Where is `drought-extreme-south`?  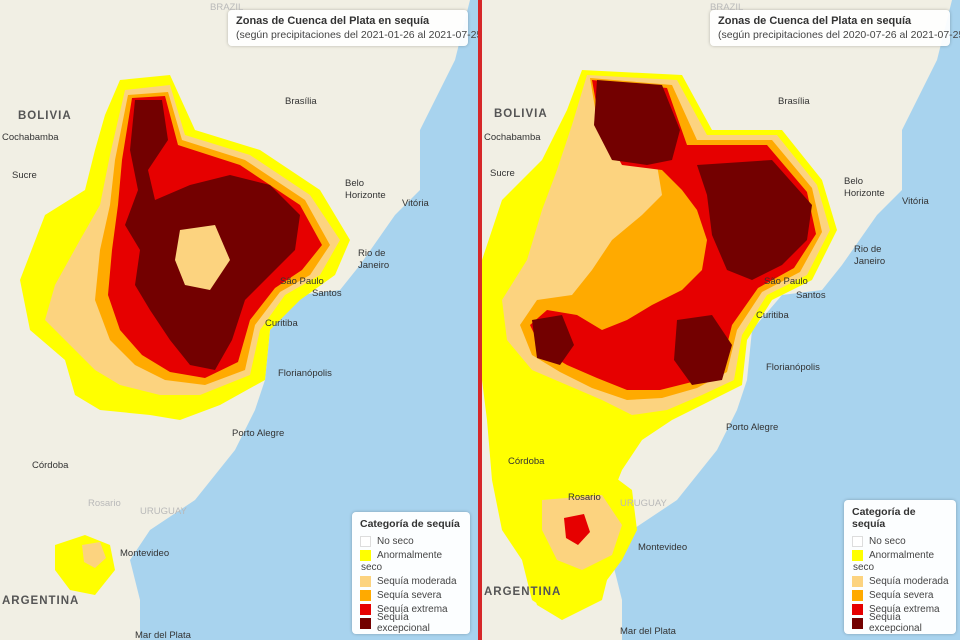 drought-extreme-south is located at coordinates (577, 529).